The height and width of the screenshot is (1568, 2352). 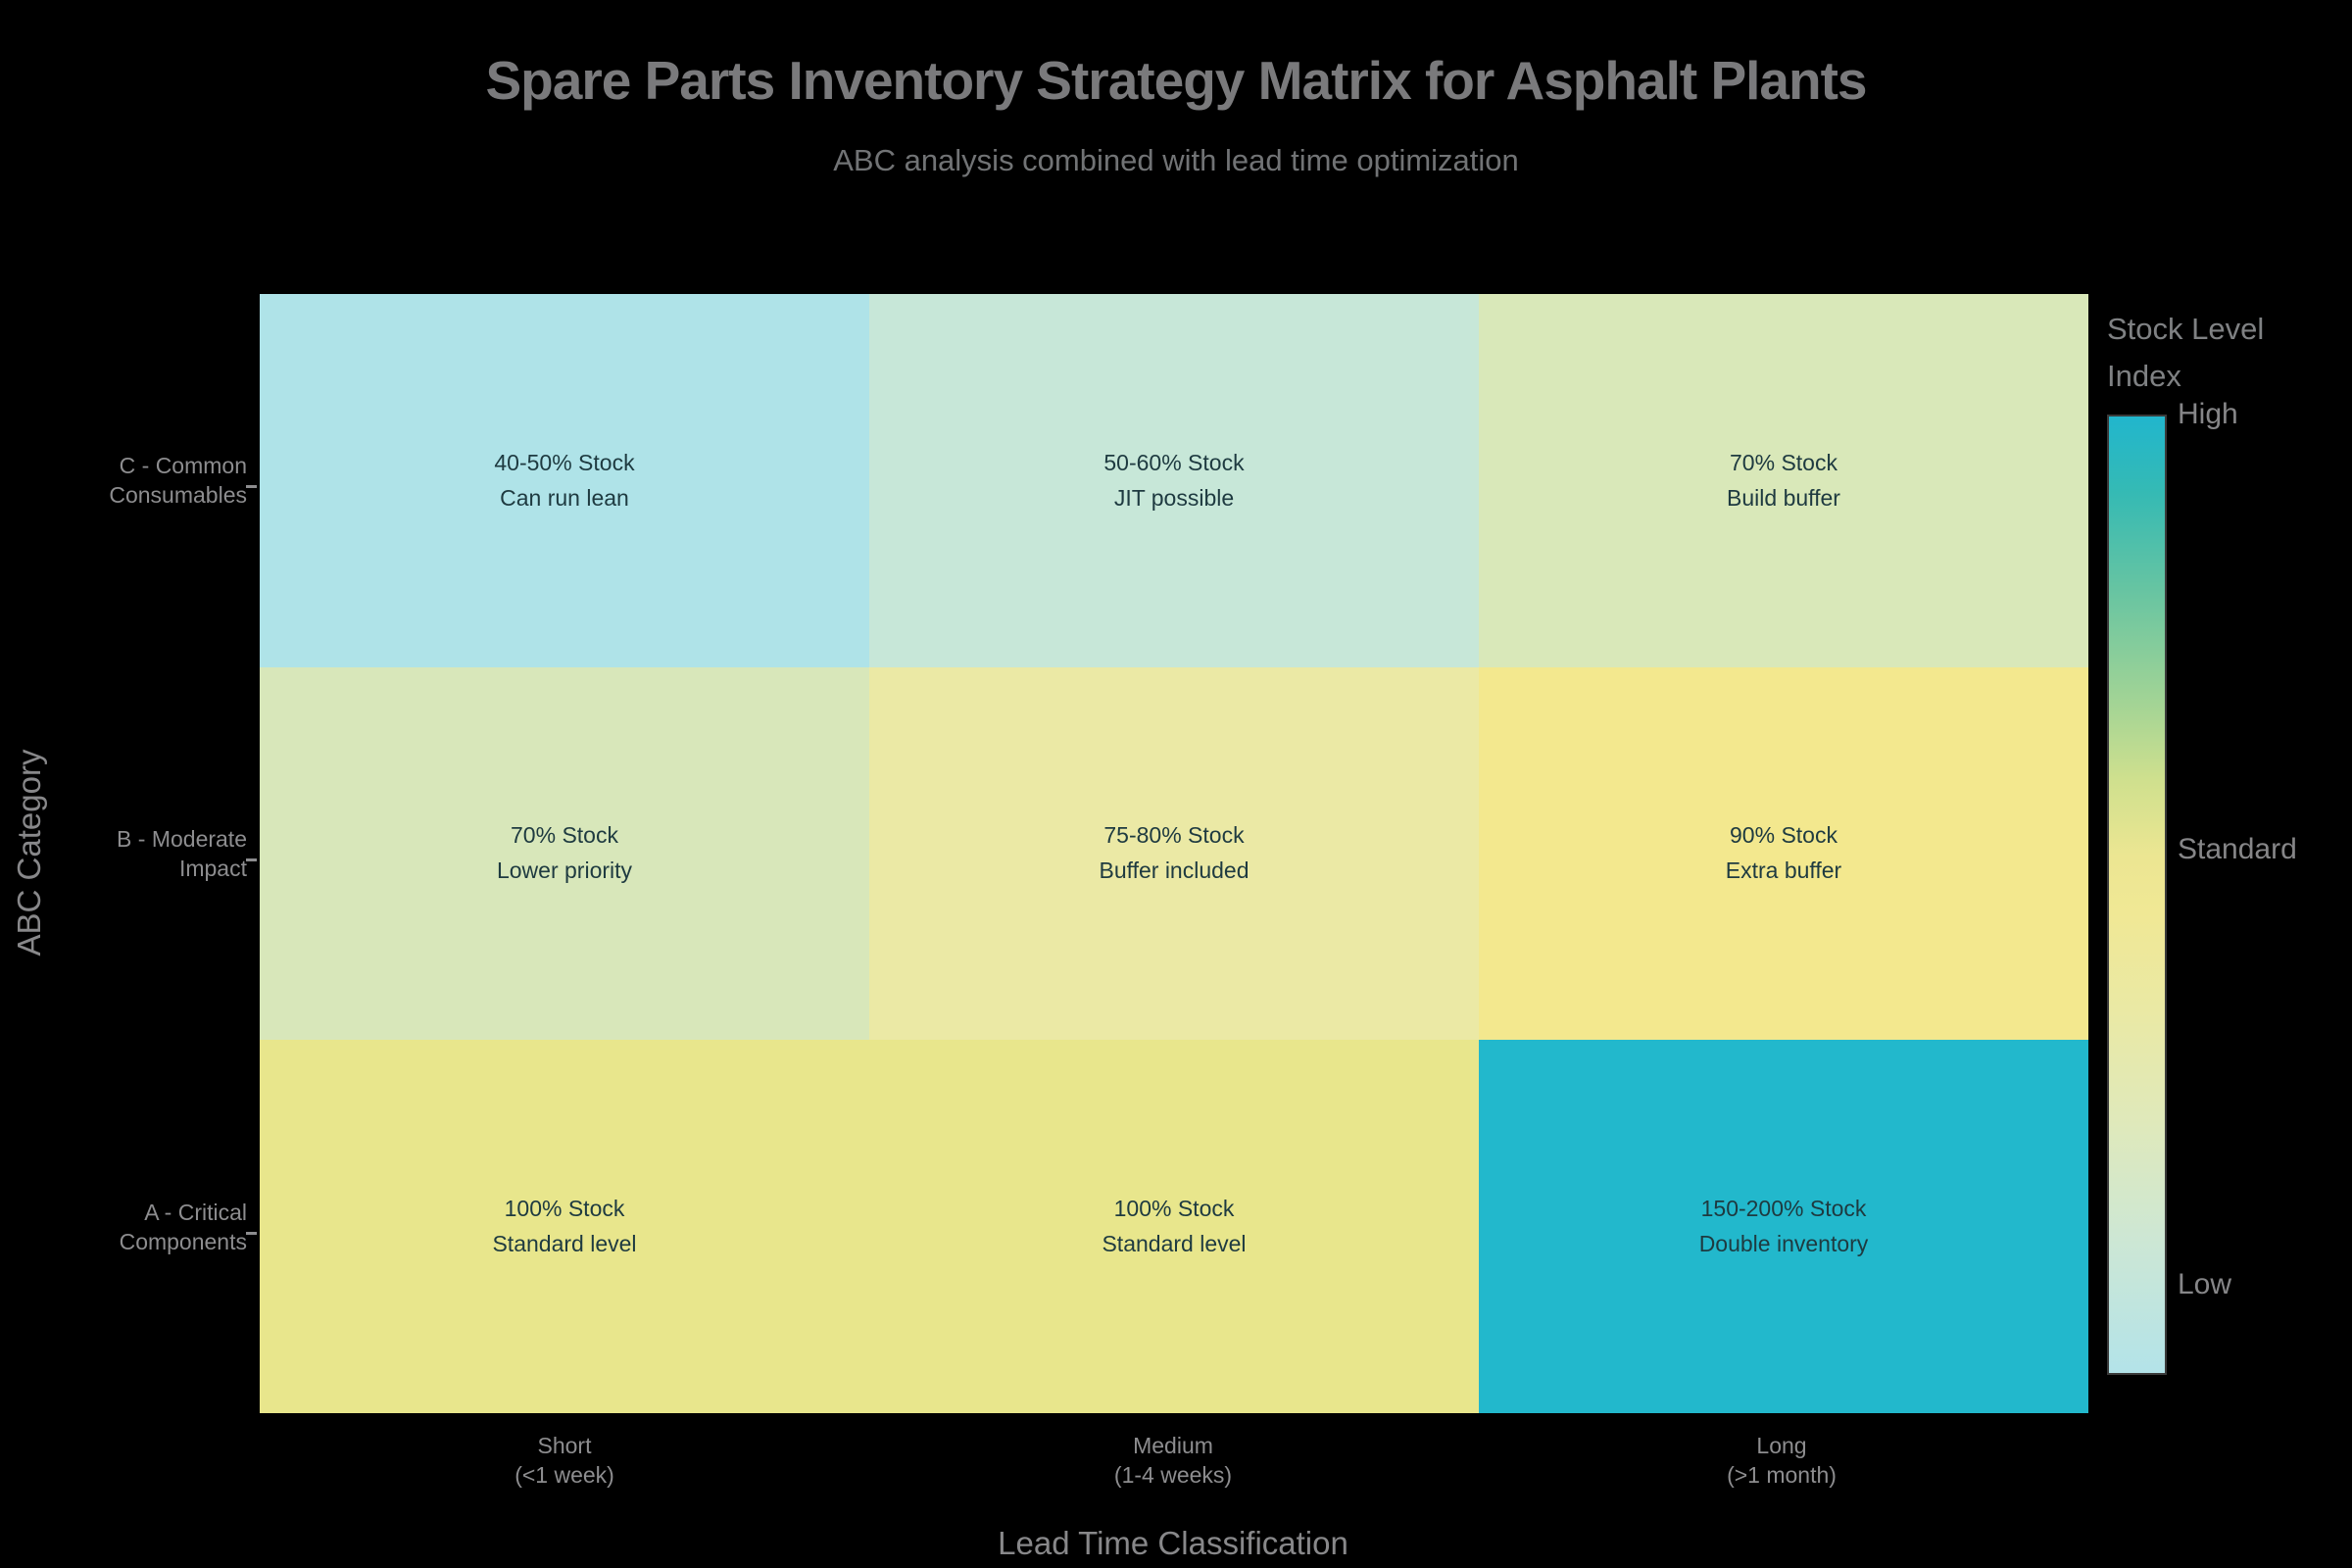 I want to click on cell-stock-label: 40-50% Stock, so click(x=564, y=462).